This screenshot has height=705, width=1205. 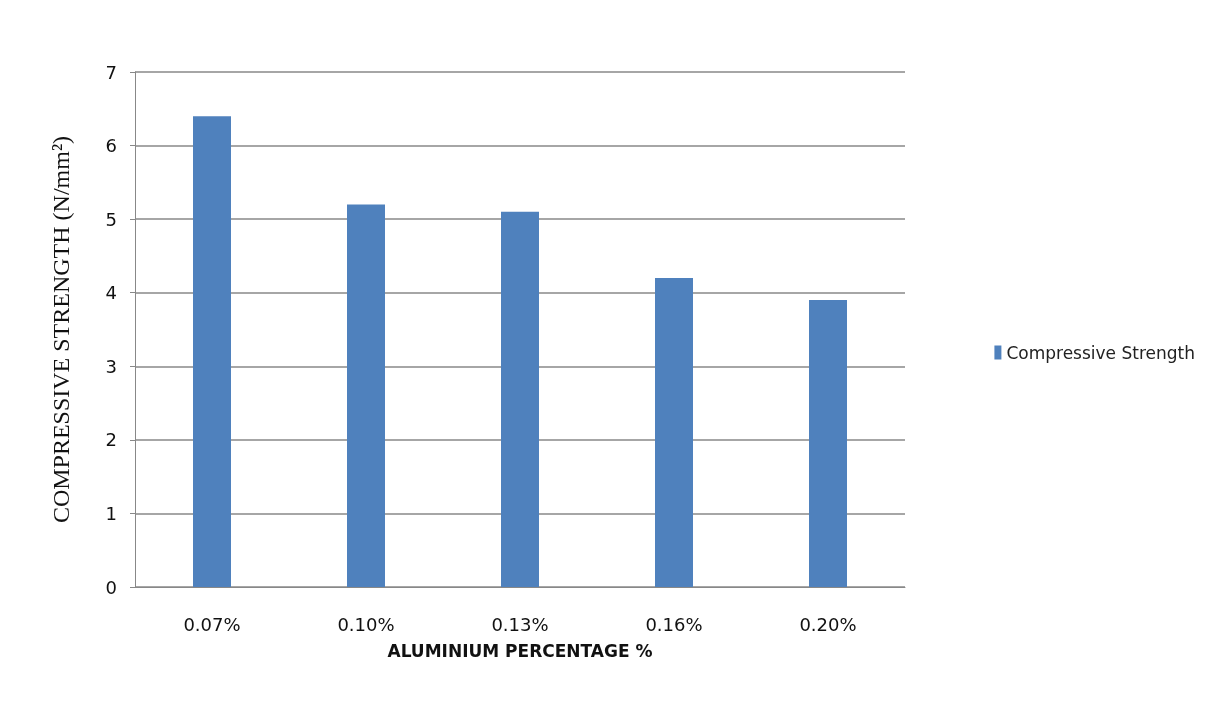 I want to click on y-axis-title: COMPRESSIVE STRENGTH (N/mm²), so click(x=61, y=329).